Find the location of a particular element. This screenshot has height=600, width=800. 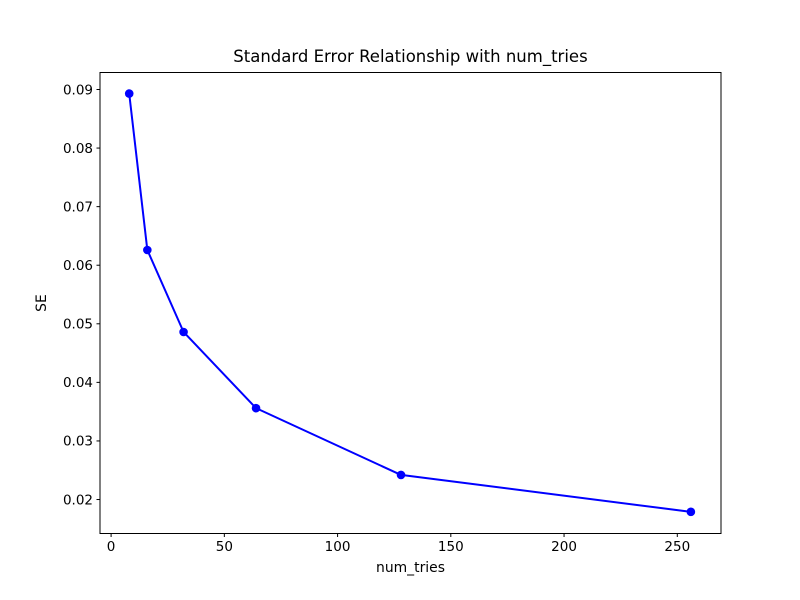

y-tick-label: 0.04 is located at coordinates (78, 383).